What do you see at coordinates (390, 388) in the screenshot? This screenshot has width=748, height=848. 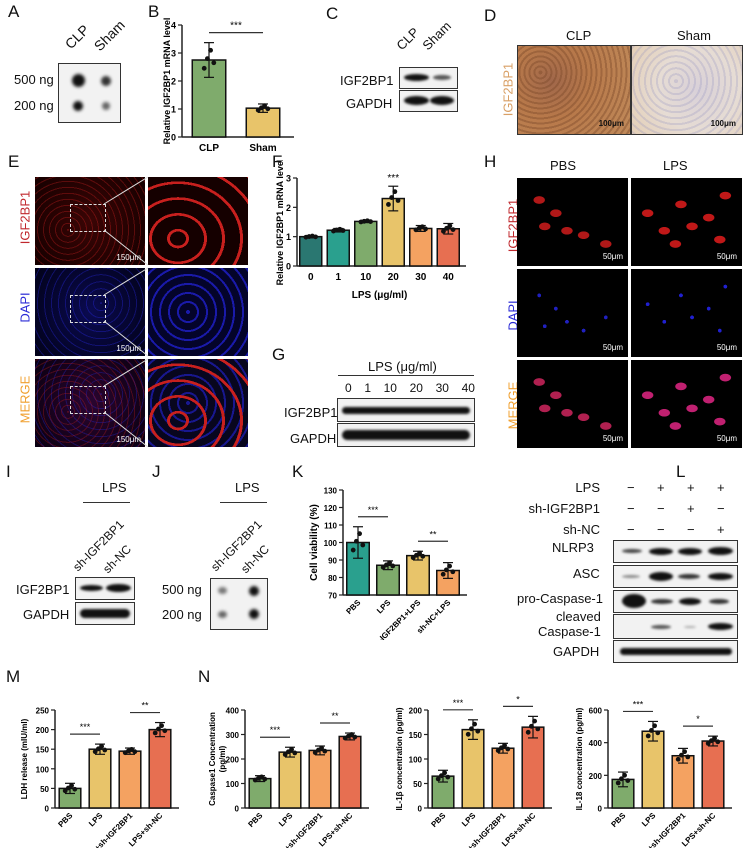 I see `lane-label: 10` at bounding box center [390, 388].